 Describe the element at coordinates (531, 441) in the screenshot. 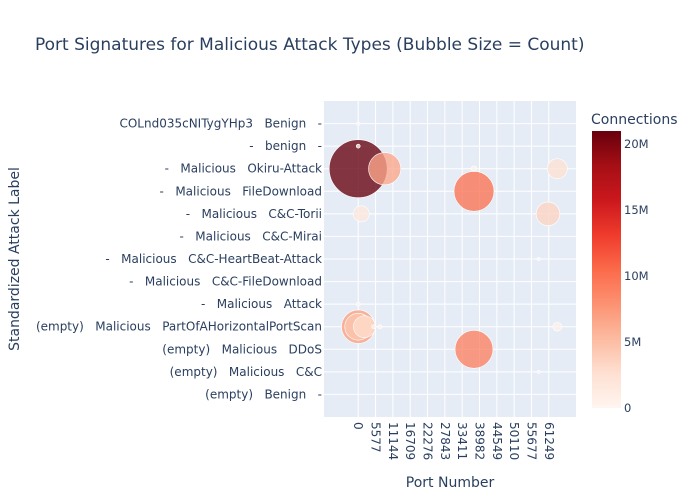

I see `x-tick-label: 55677` at that location.